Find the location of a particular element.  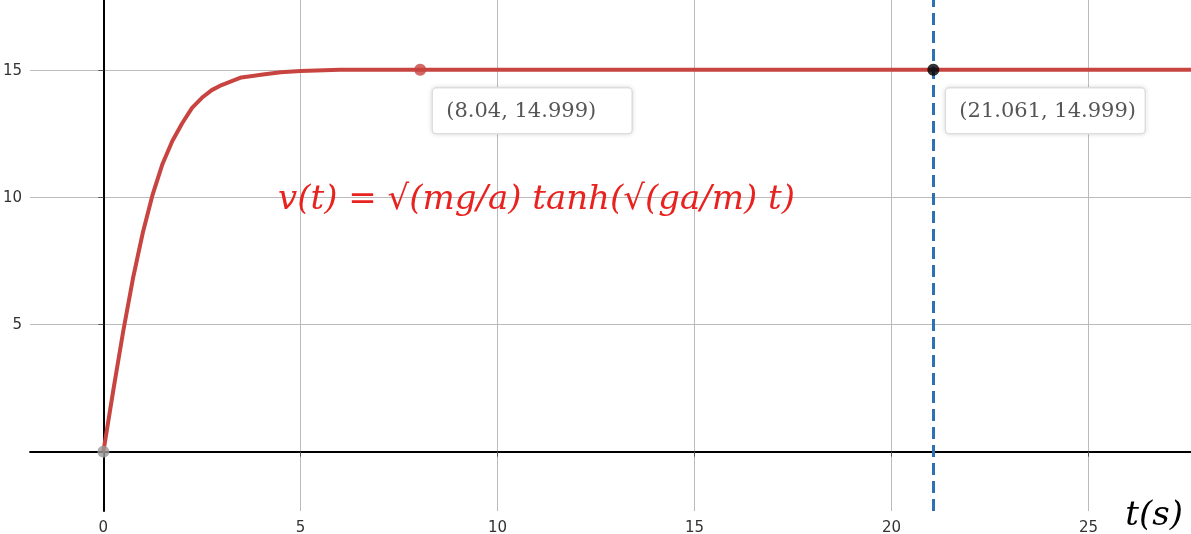

y-tick-label: 15 is located at coordinates (12, 69).